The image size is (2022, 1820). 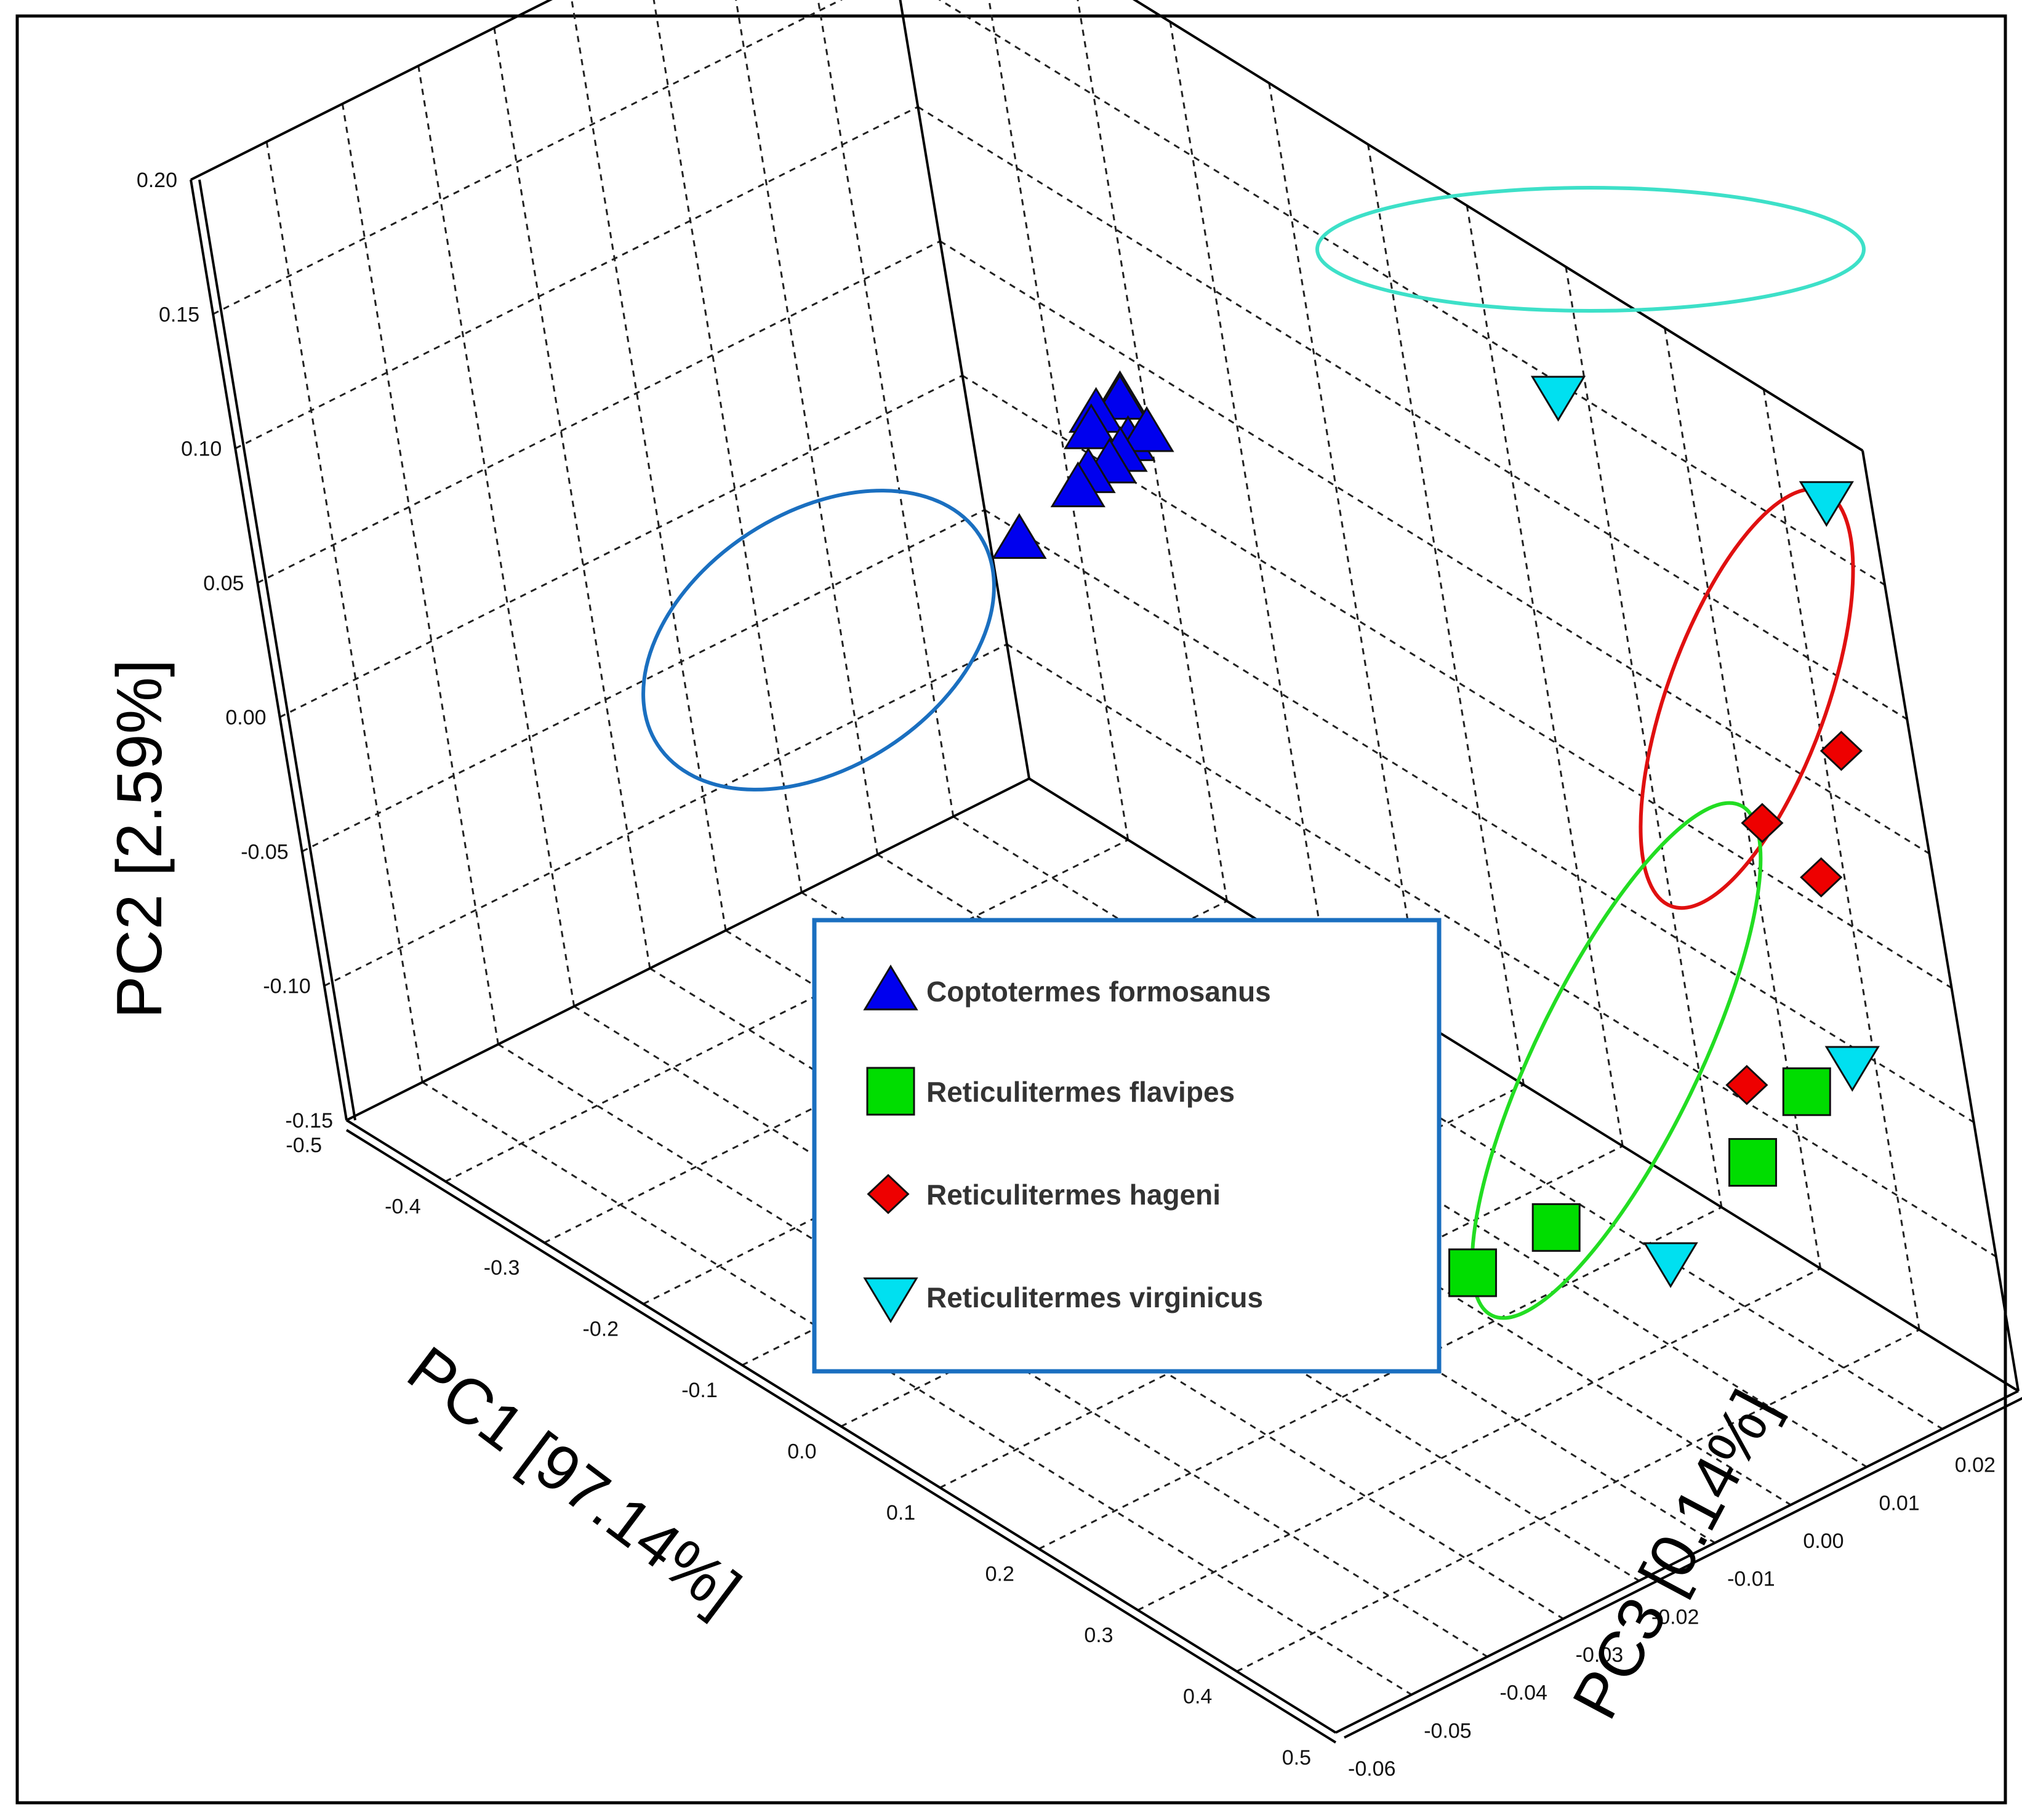 I want to click on pc3-tick-label: 0.00, so click(x=1823, y=1541).